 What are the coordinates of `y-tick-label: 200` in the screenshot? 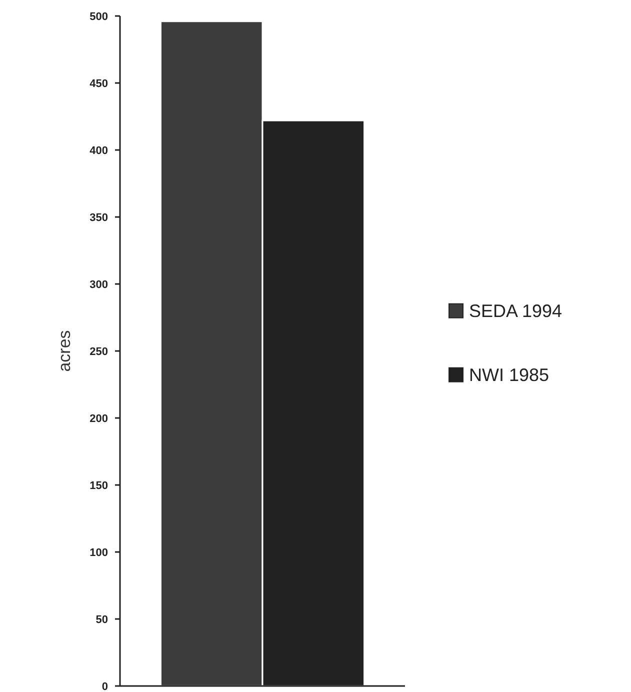 It's located at (99, 418).